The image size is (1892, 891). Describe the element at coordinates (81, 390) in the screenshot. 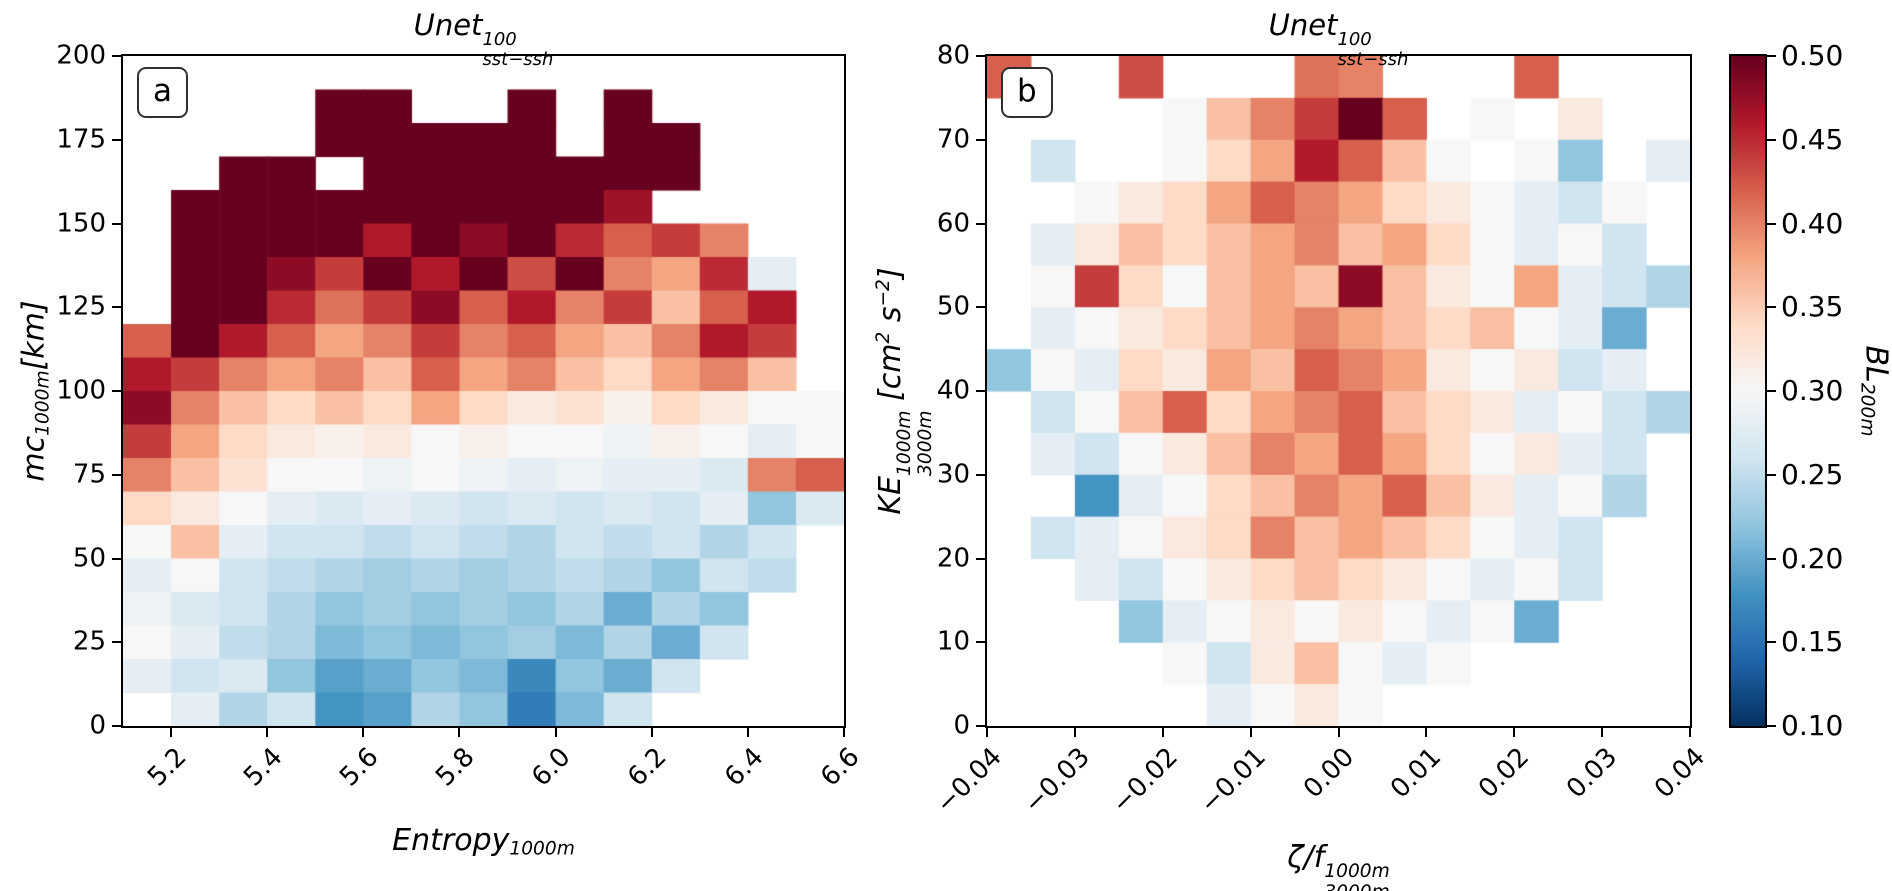

I see `y-tick-label: 100` at that location.